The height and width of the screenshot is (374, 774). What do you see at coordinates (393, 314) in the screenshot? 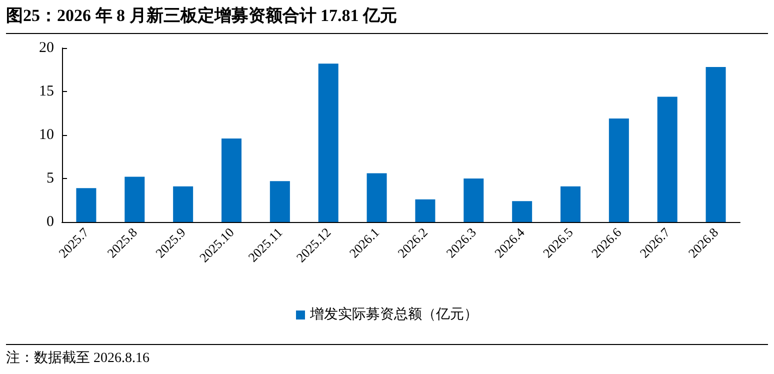
I see `legend-label: 增发实际募资总额（亿元）` at bounding box center [393, 314].